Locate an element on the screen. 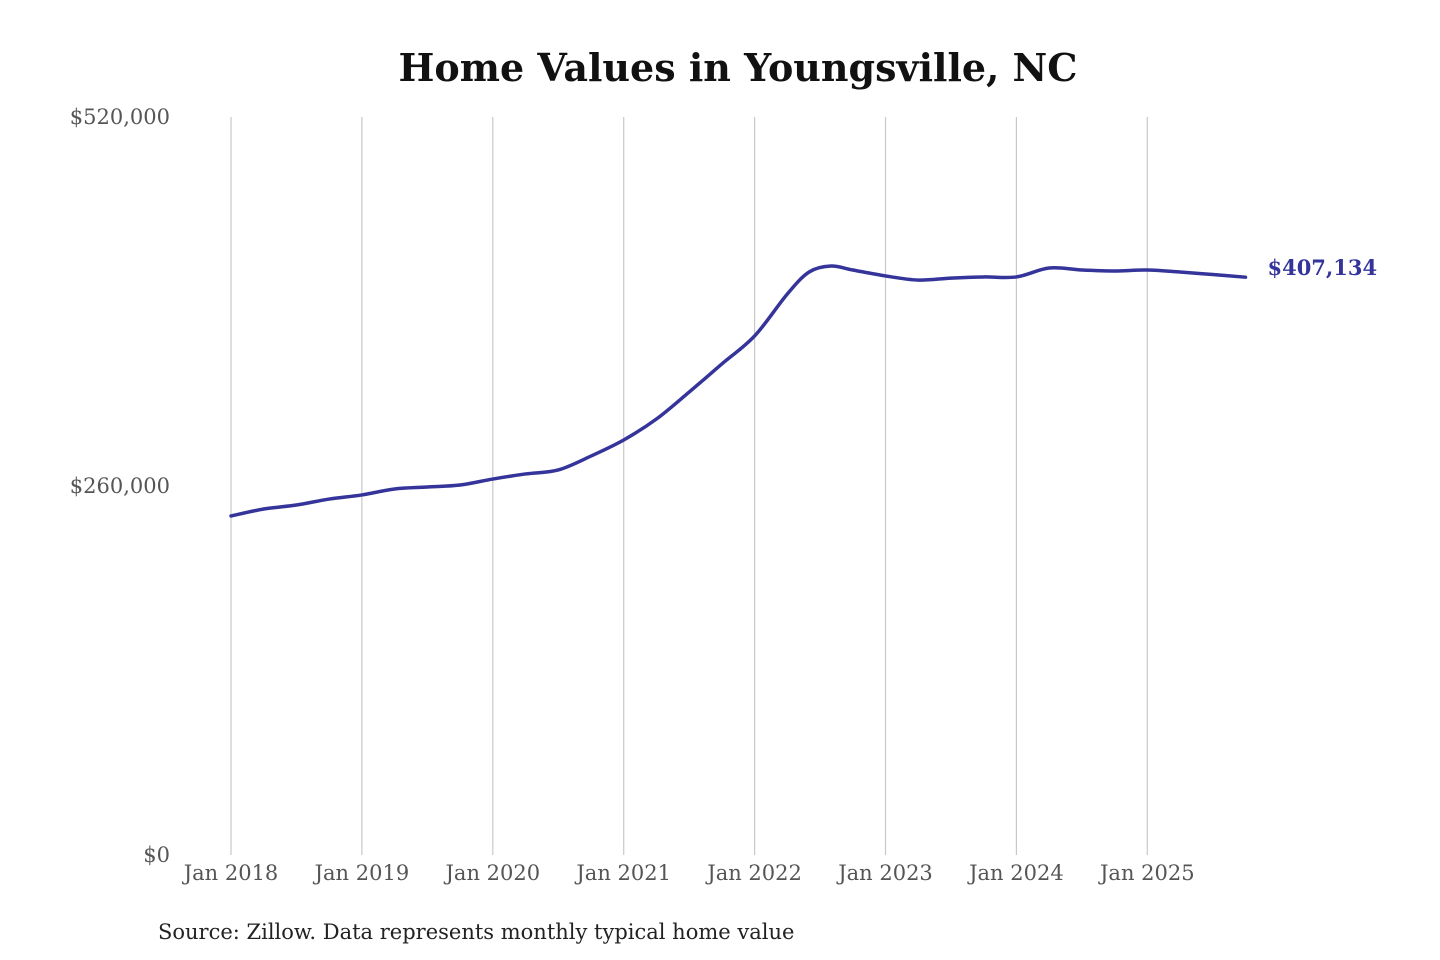  x-tick-label: Jan 2022 is located at coordinates (753, 873).